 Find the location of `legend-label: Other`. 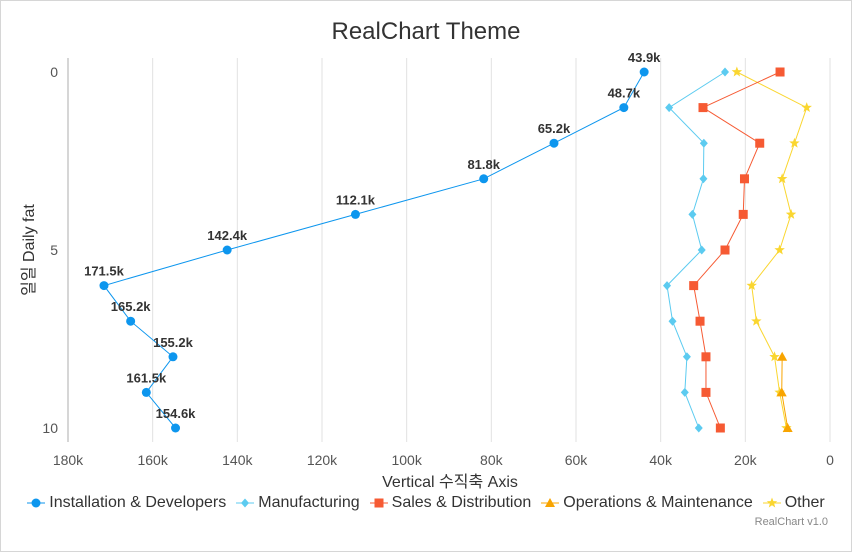

legend-label: Other is located at coordinates (804, 502).